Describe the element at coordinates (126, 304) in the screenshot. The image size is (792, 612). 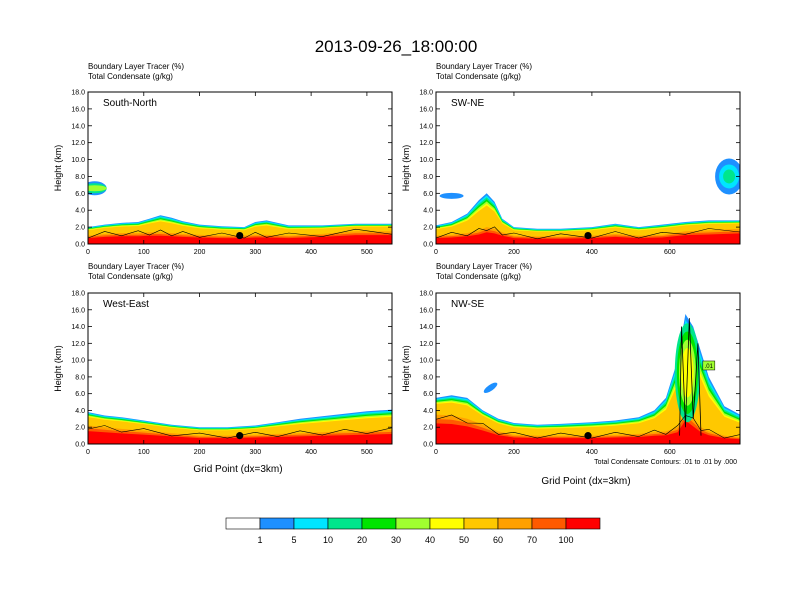
I see `panel-label: West-East` at that location.